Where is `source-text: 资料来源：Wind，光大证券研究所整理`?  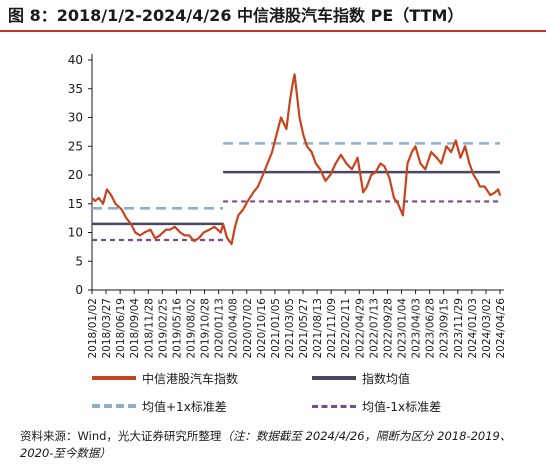 source-text: 资料来源：Wind，光大证券研究所整理 is located at coordinates (121, 436).